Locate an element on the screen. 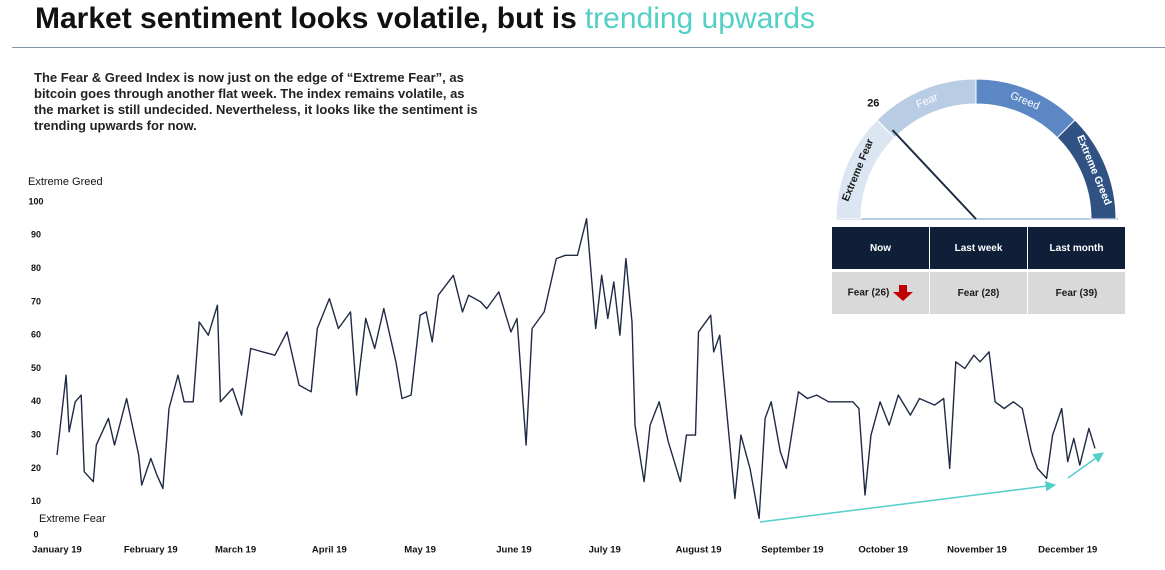 This screenshot has width=1165, height=570. header-cell: Now is located at coordinates (880, 248).